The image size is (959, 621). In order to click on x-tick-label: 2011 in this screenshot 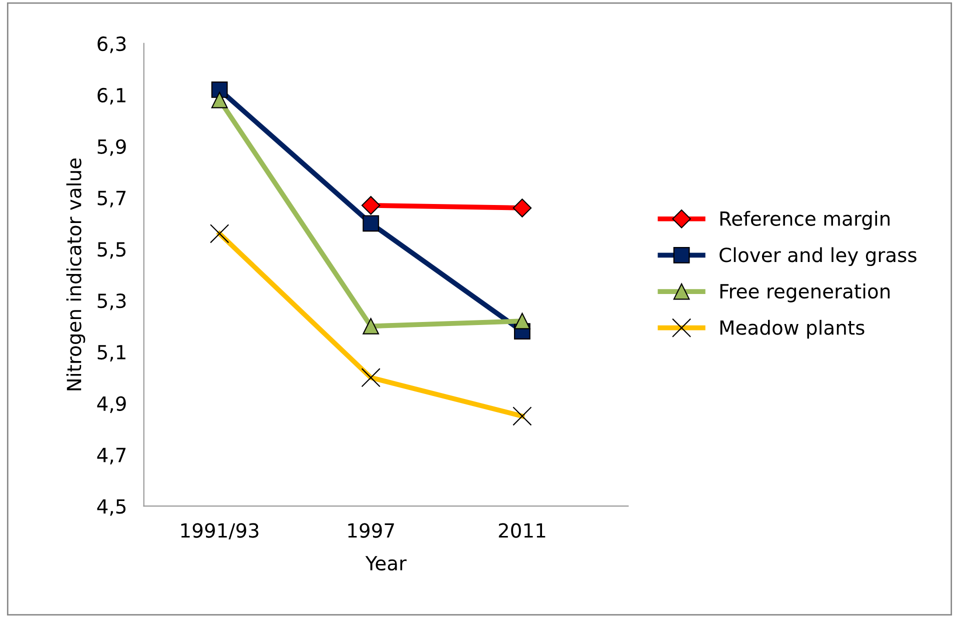, I will do `click(522, 530)`.